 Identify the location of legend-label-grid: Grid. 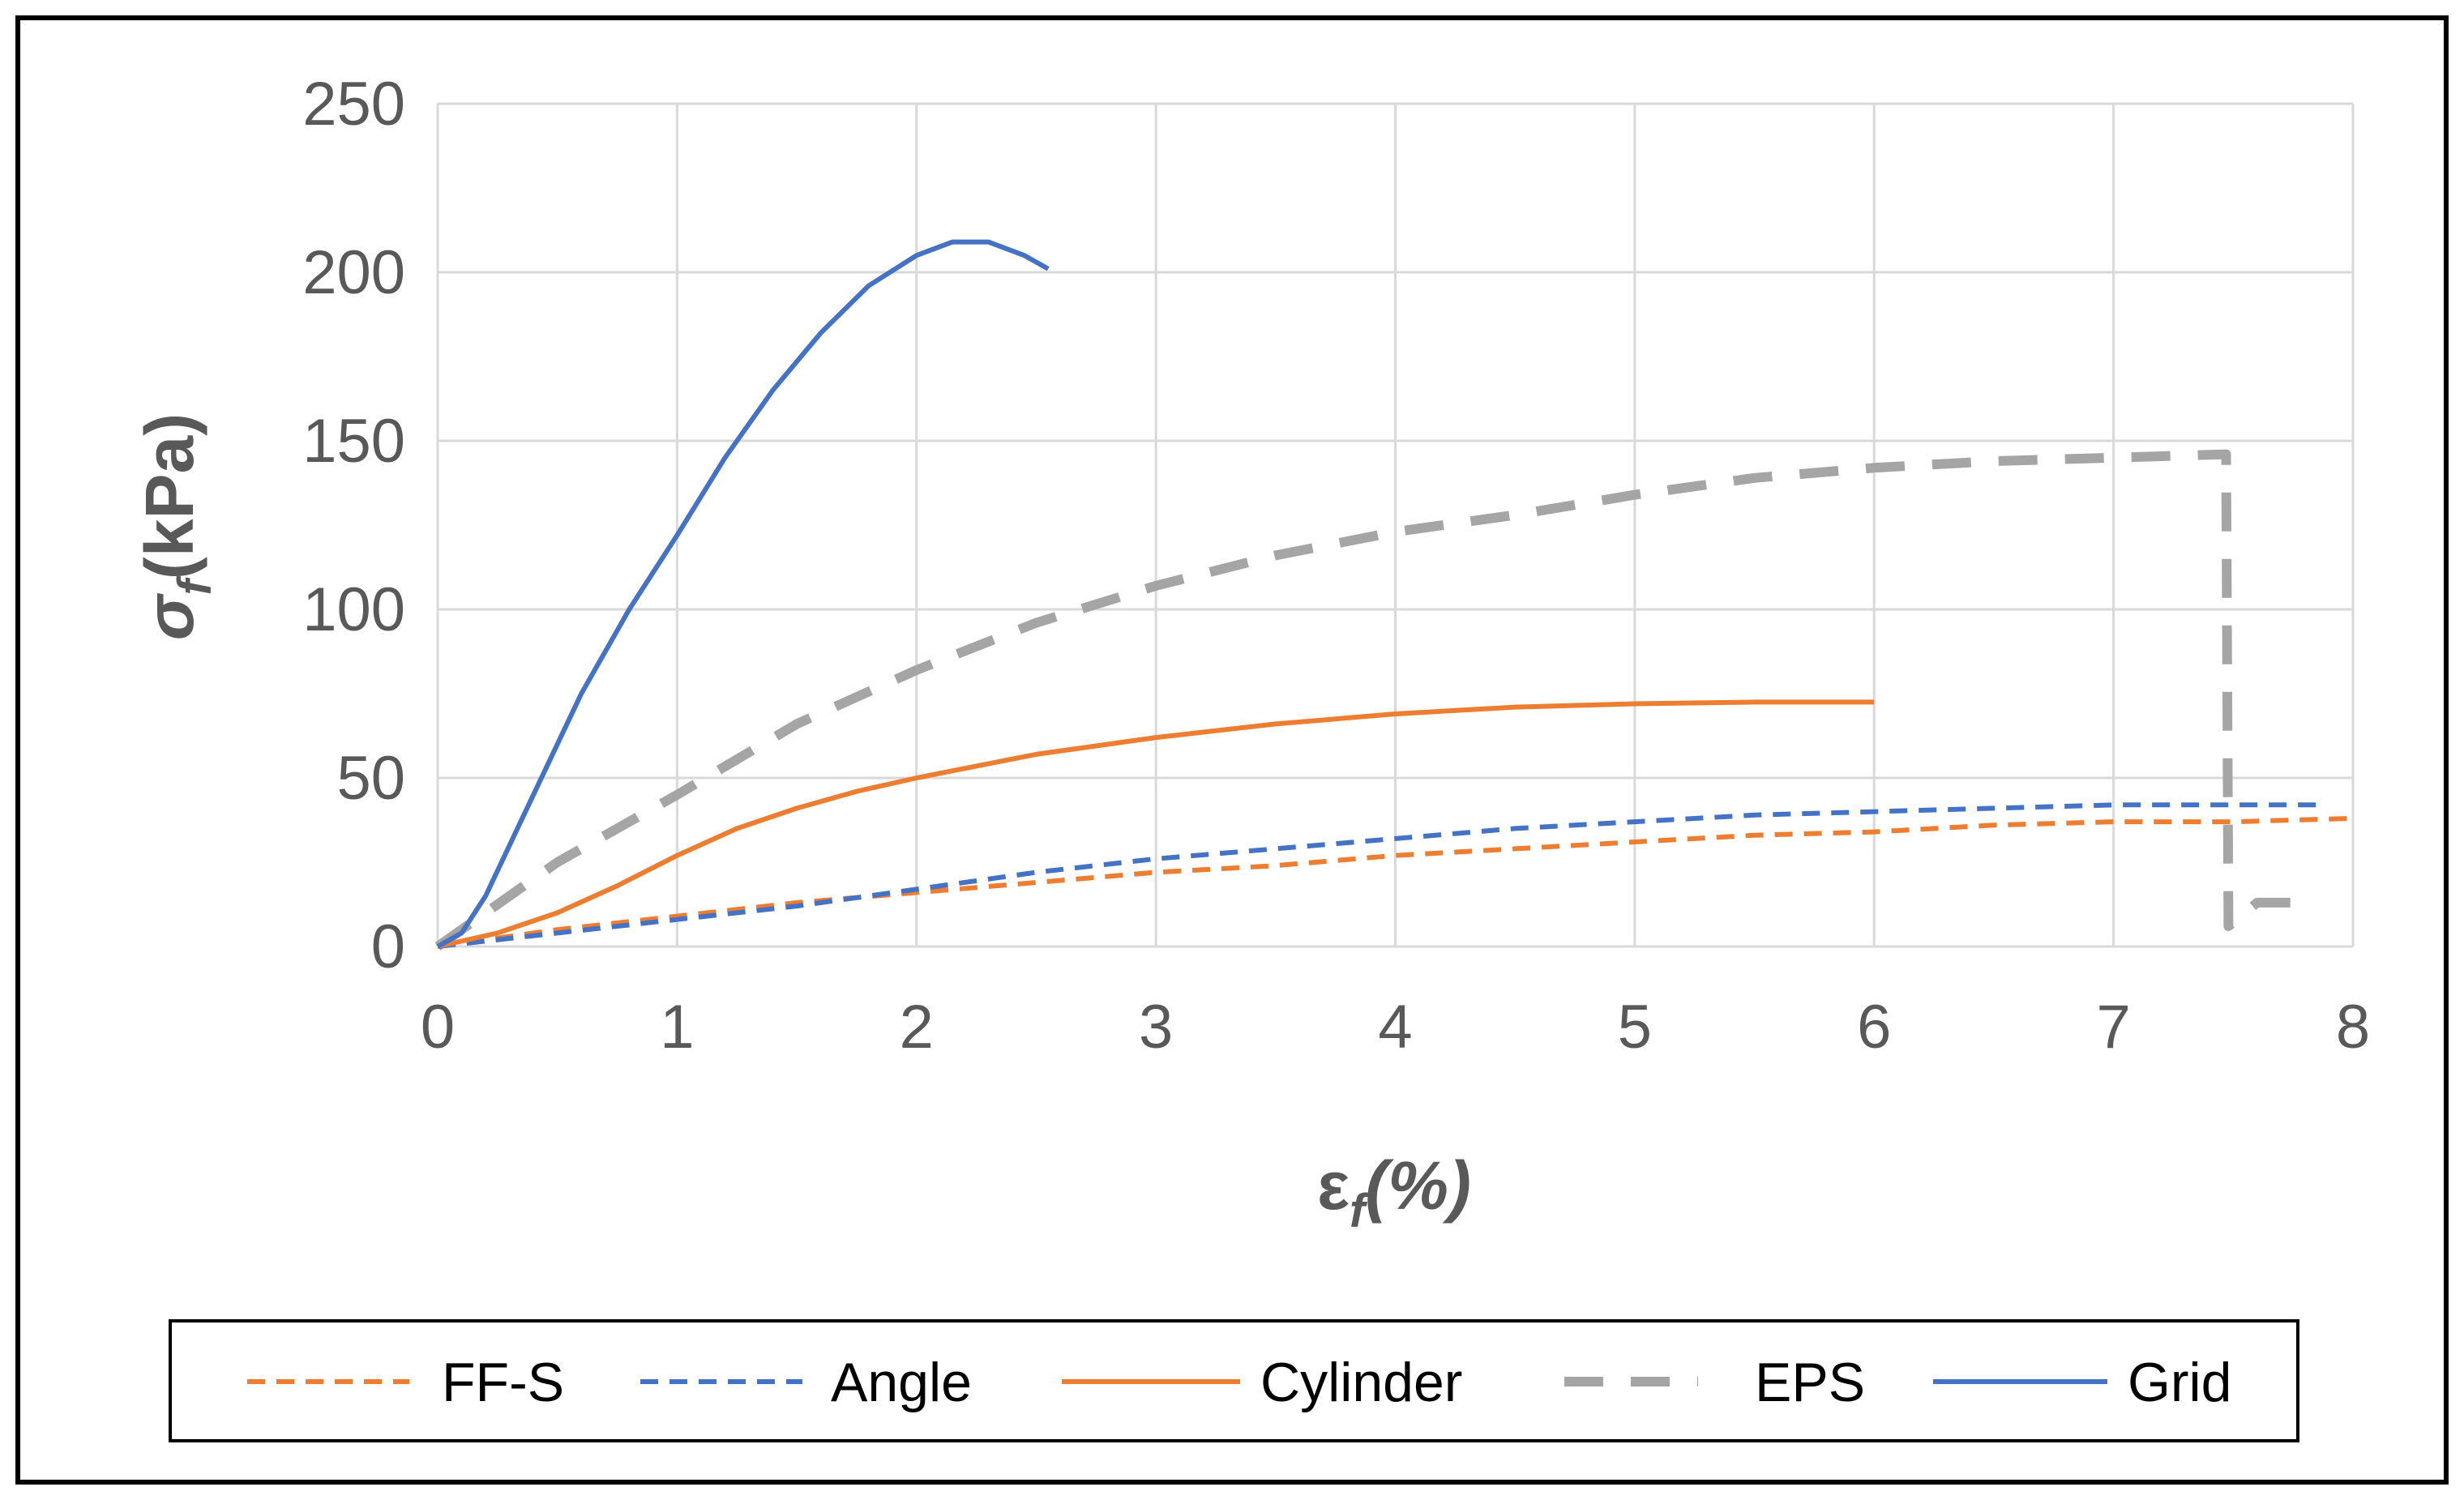
(2179, 1382).